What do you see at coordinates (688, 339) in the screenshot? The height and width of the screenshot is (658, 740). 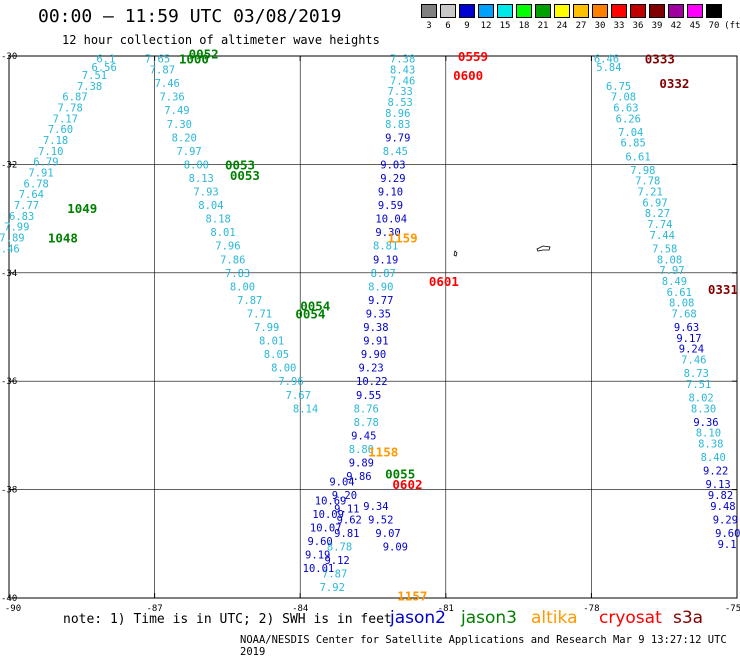 I see `wave-height-label: 9.17` at bounding box center [688, 339].